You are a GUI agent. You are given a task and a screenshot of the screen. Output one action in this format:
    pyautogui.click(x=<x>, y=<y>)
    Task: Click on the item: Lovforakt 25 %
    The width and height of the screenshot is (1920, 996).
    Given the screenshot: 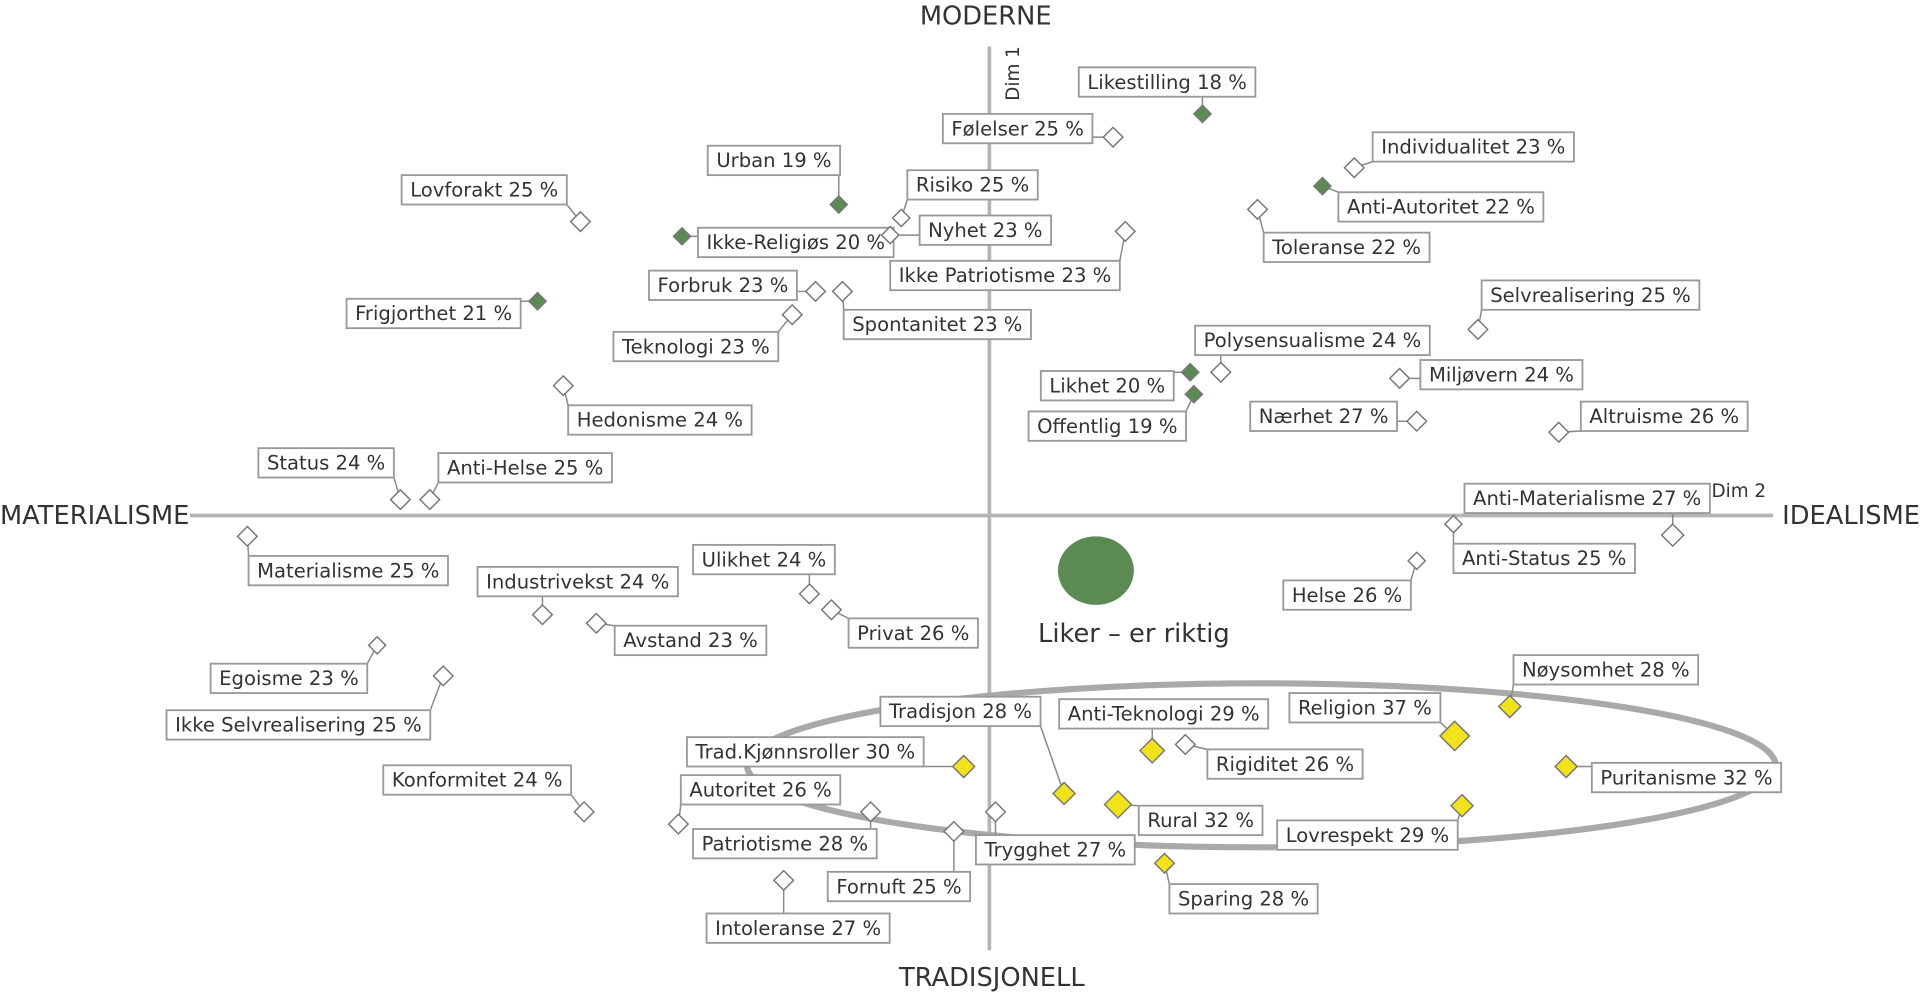 What is the action you would take?
    pyautogui.click(x=496, y=203)
    